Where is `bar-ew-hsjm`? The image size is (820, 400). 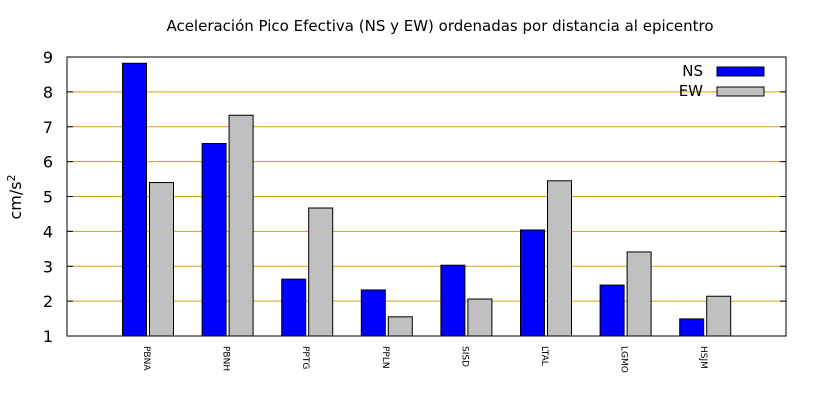 bar-ew-hsjm is located at coordinates (719, 316).